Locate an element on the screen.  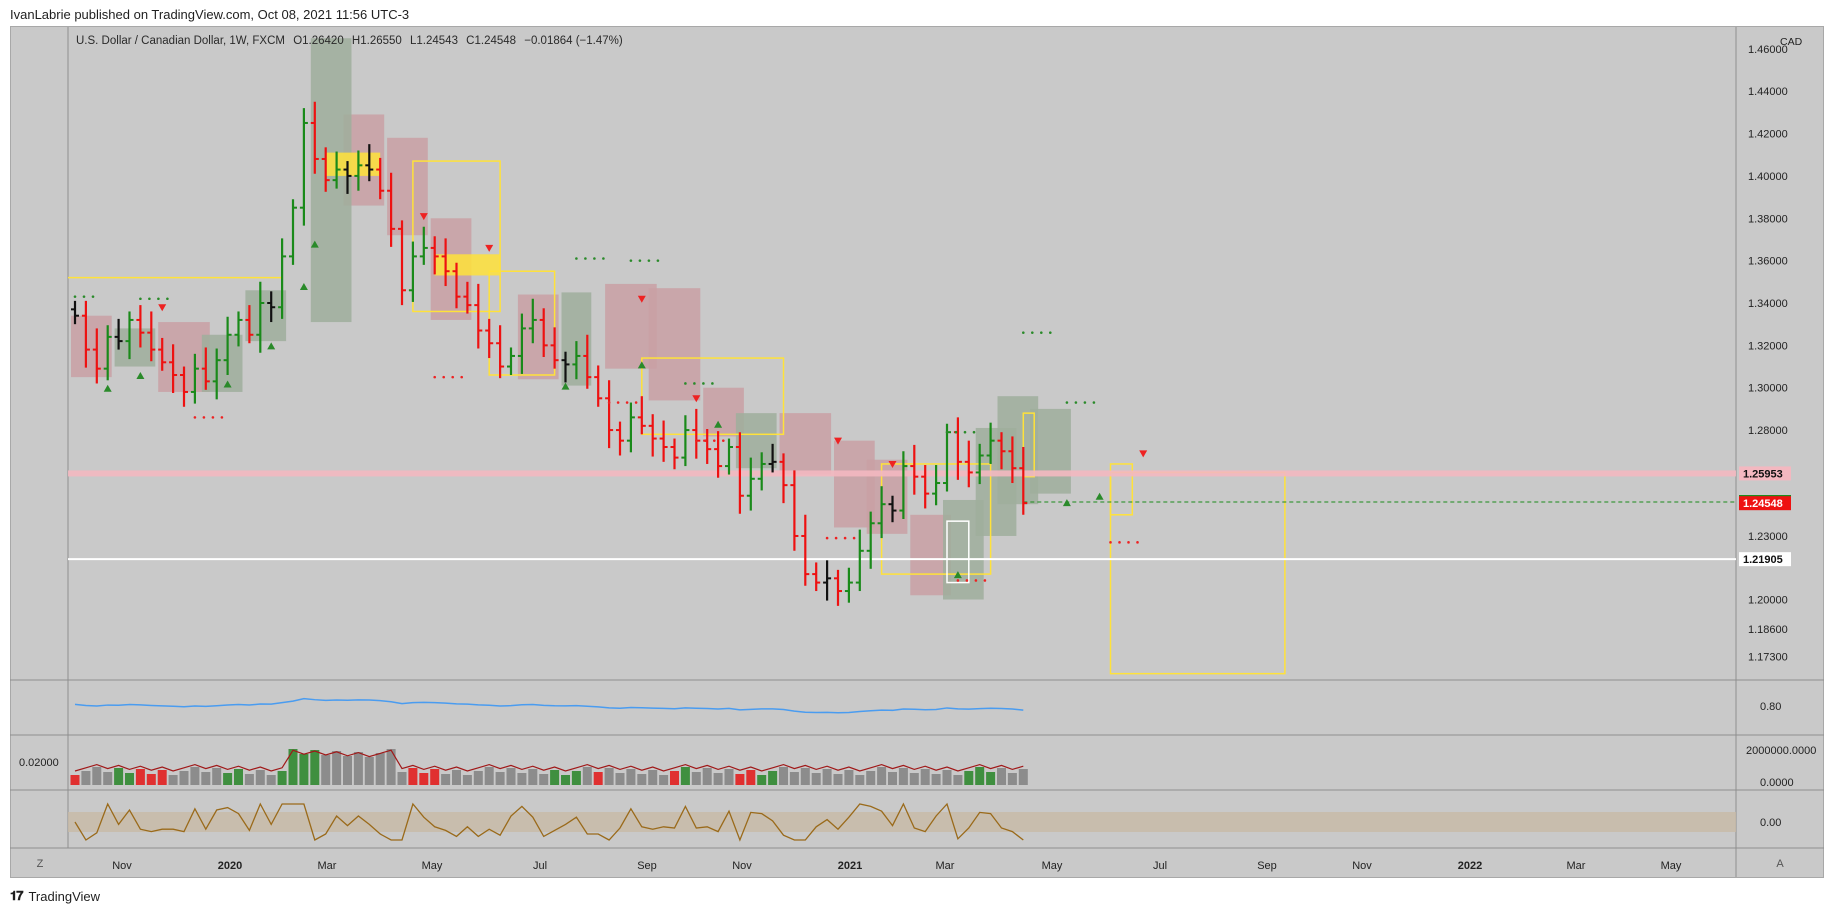
footer: 𝟏𝟕 TradingView is located at coordinates (55, 896).